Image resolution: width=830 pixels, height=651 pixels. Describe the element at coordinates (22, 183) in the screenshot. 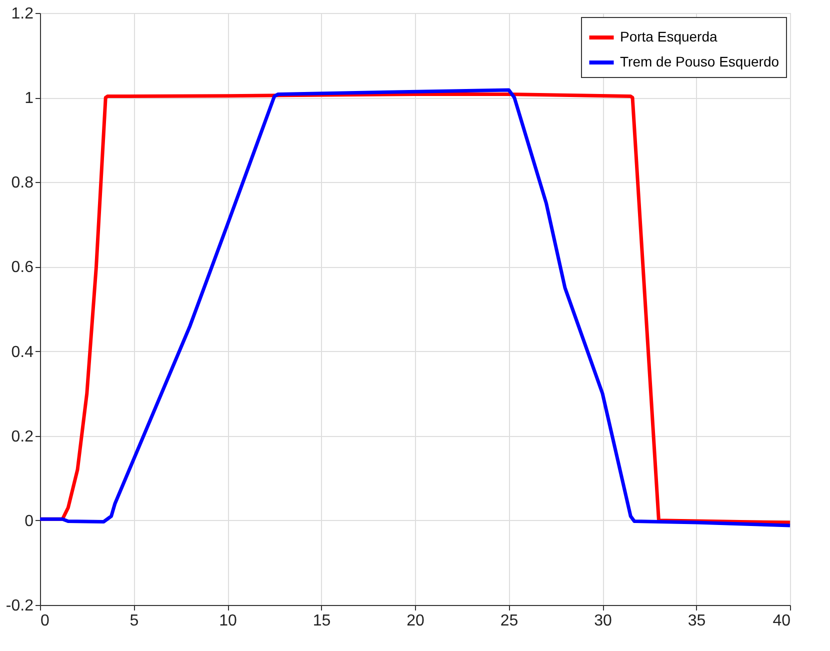

I see `y-tick-label: 0.8` at that location.